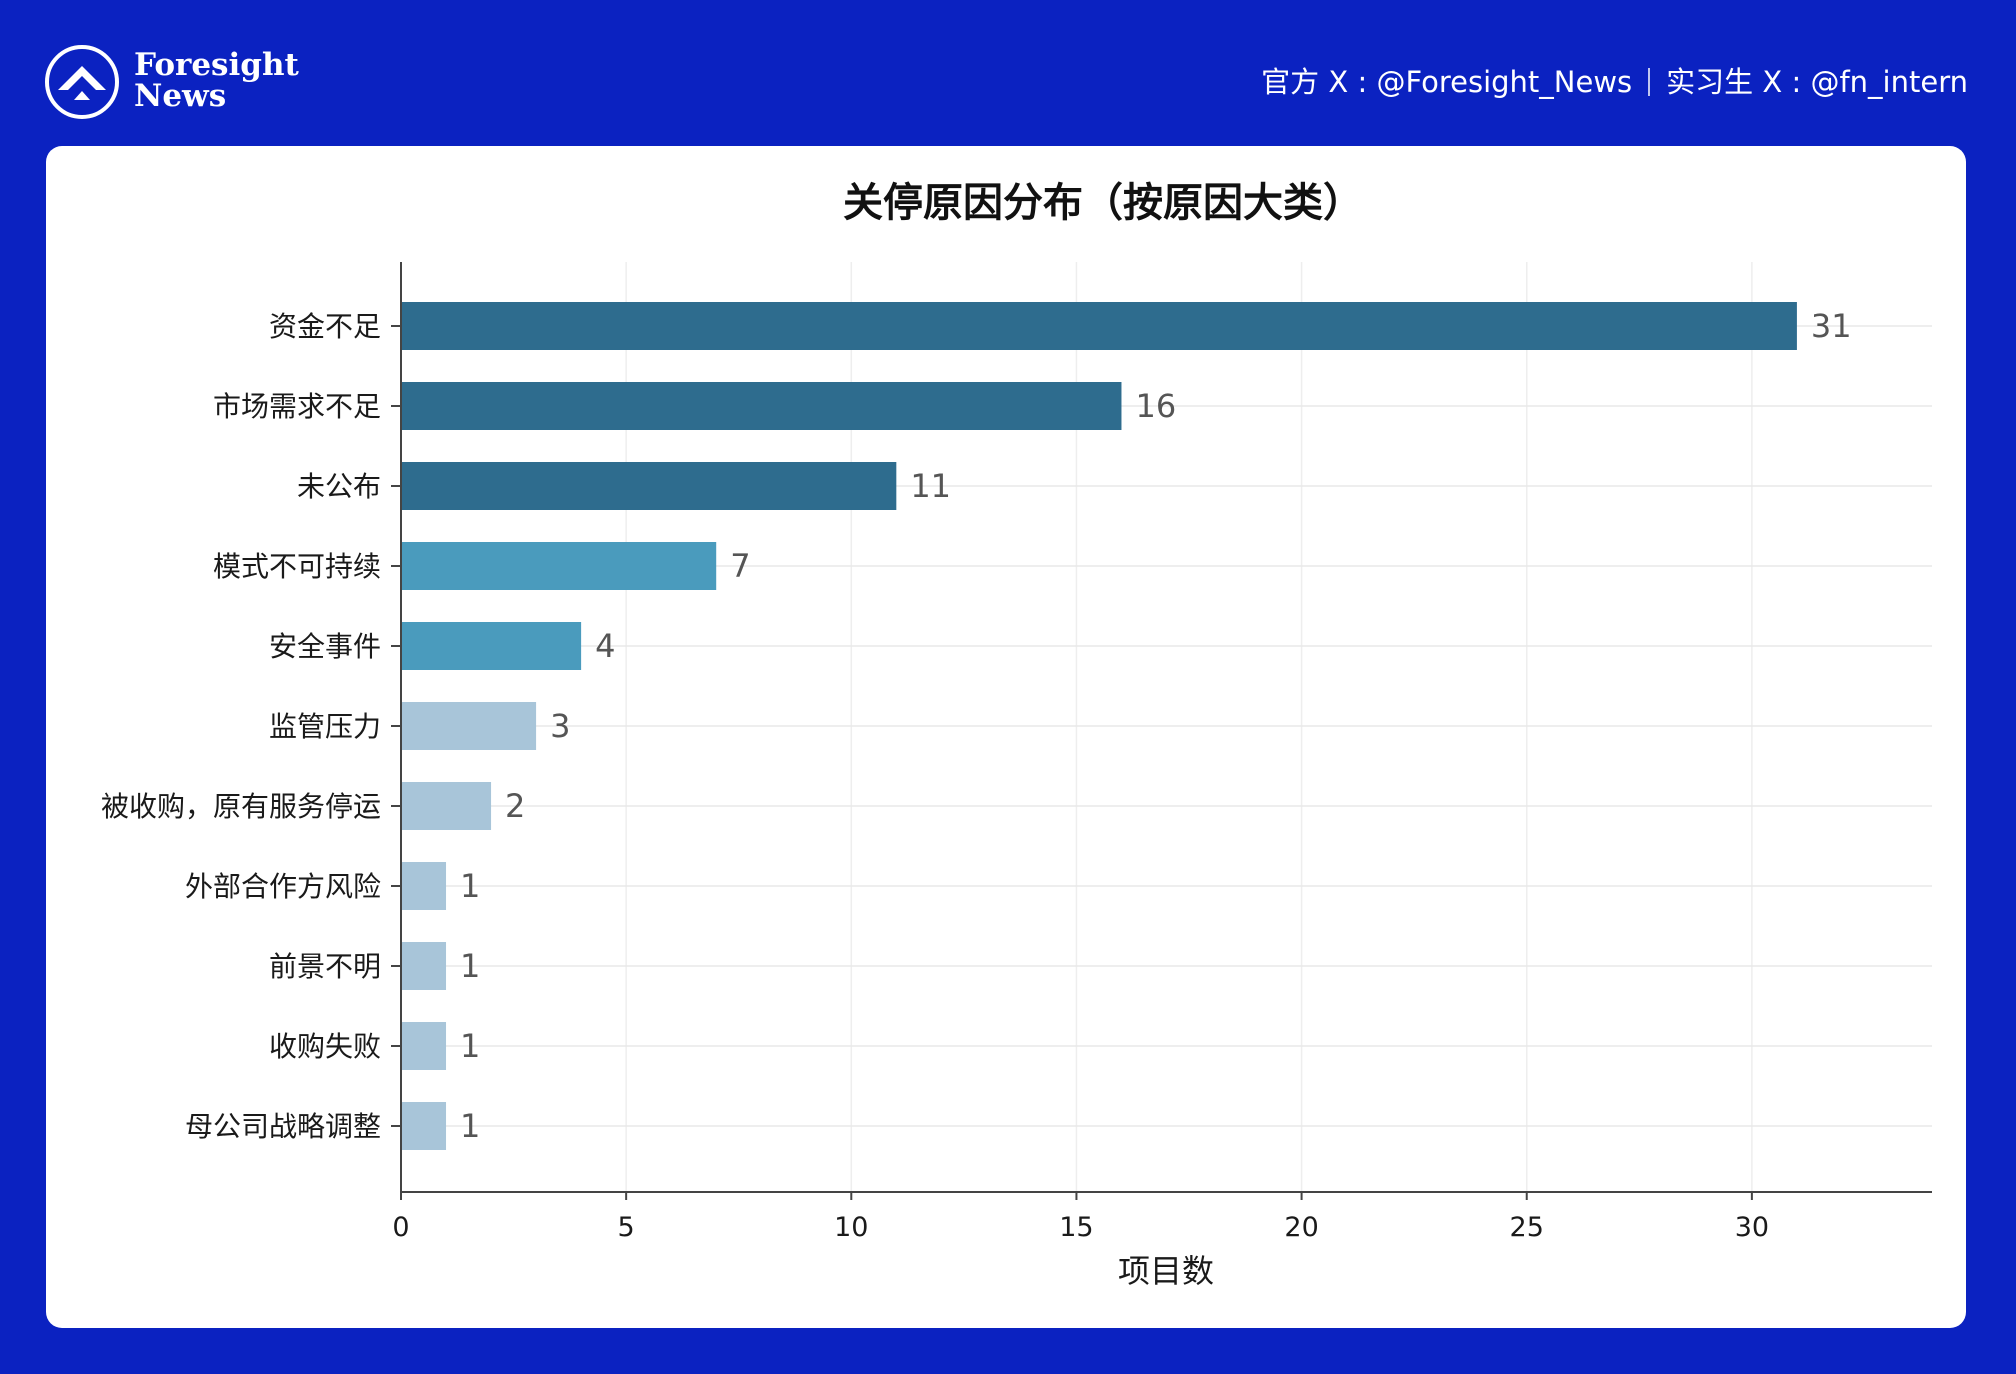  I want to click on category-label-1: 市场需求不足, so click(297, 406).